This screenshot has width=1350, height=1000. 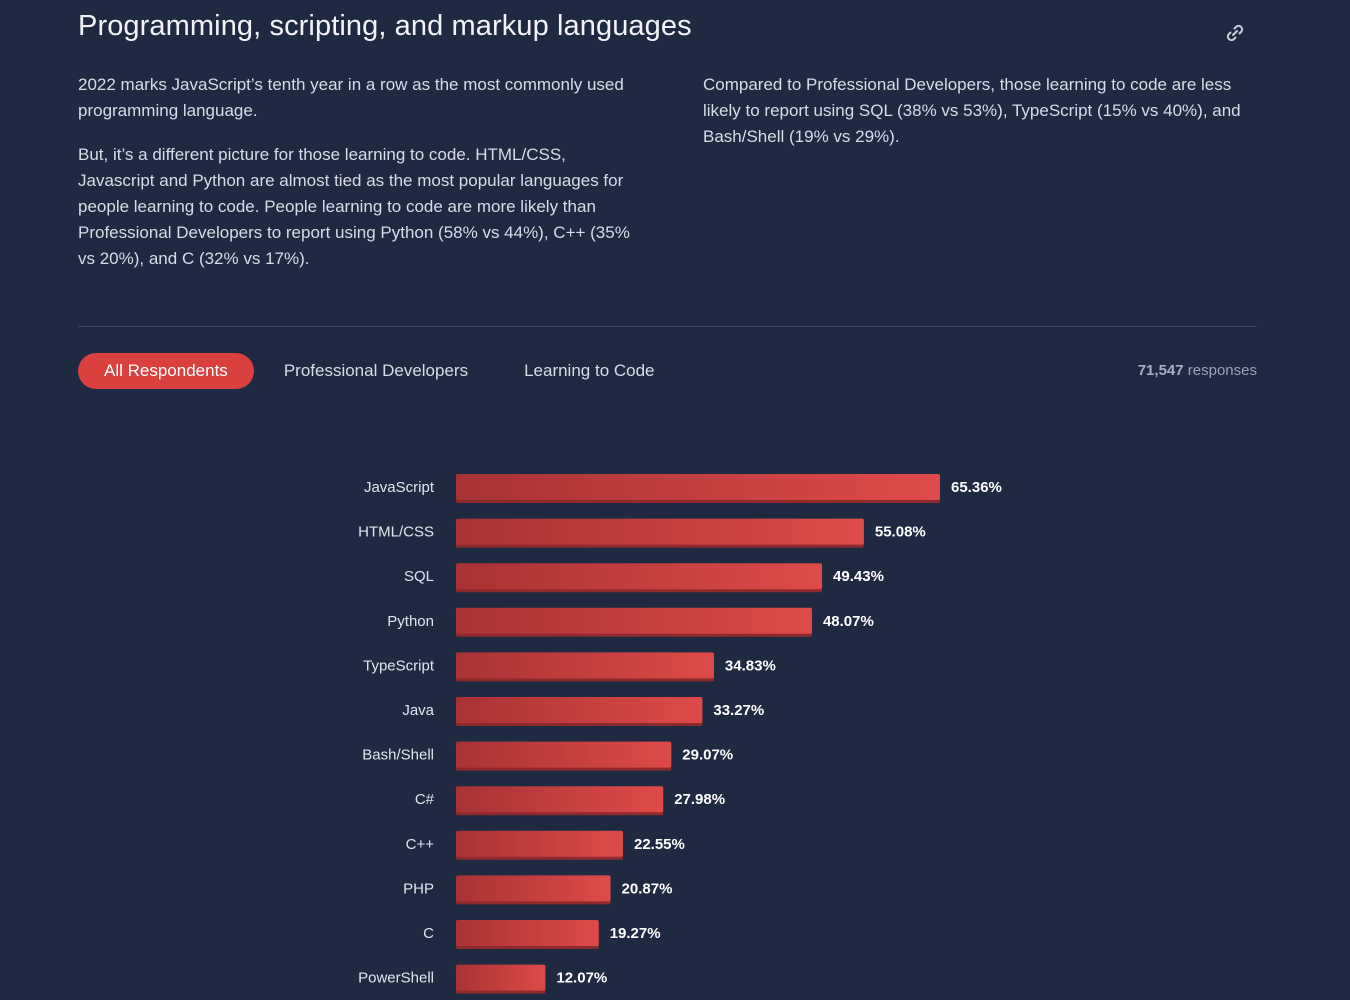 I want to click on category-label: Bash/Shell, so click(x=398, y=755).